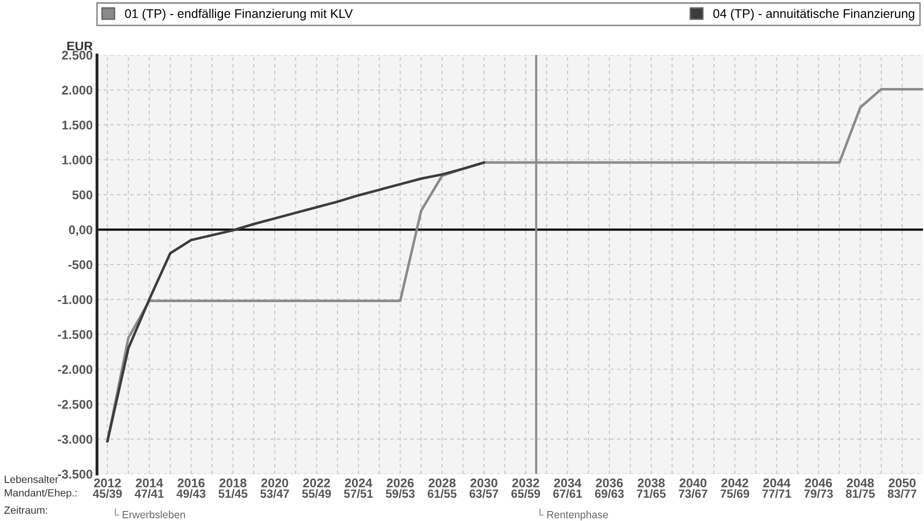 This screenshot has width=924, height=521. What do you see at coordinates (651, 483) in the screenshot?
I see `x-tick-label: 2038` at bounding box center [651, 483].